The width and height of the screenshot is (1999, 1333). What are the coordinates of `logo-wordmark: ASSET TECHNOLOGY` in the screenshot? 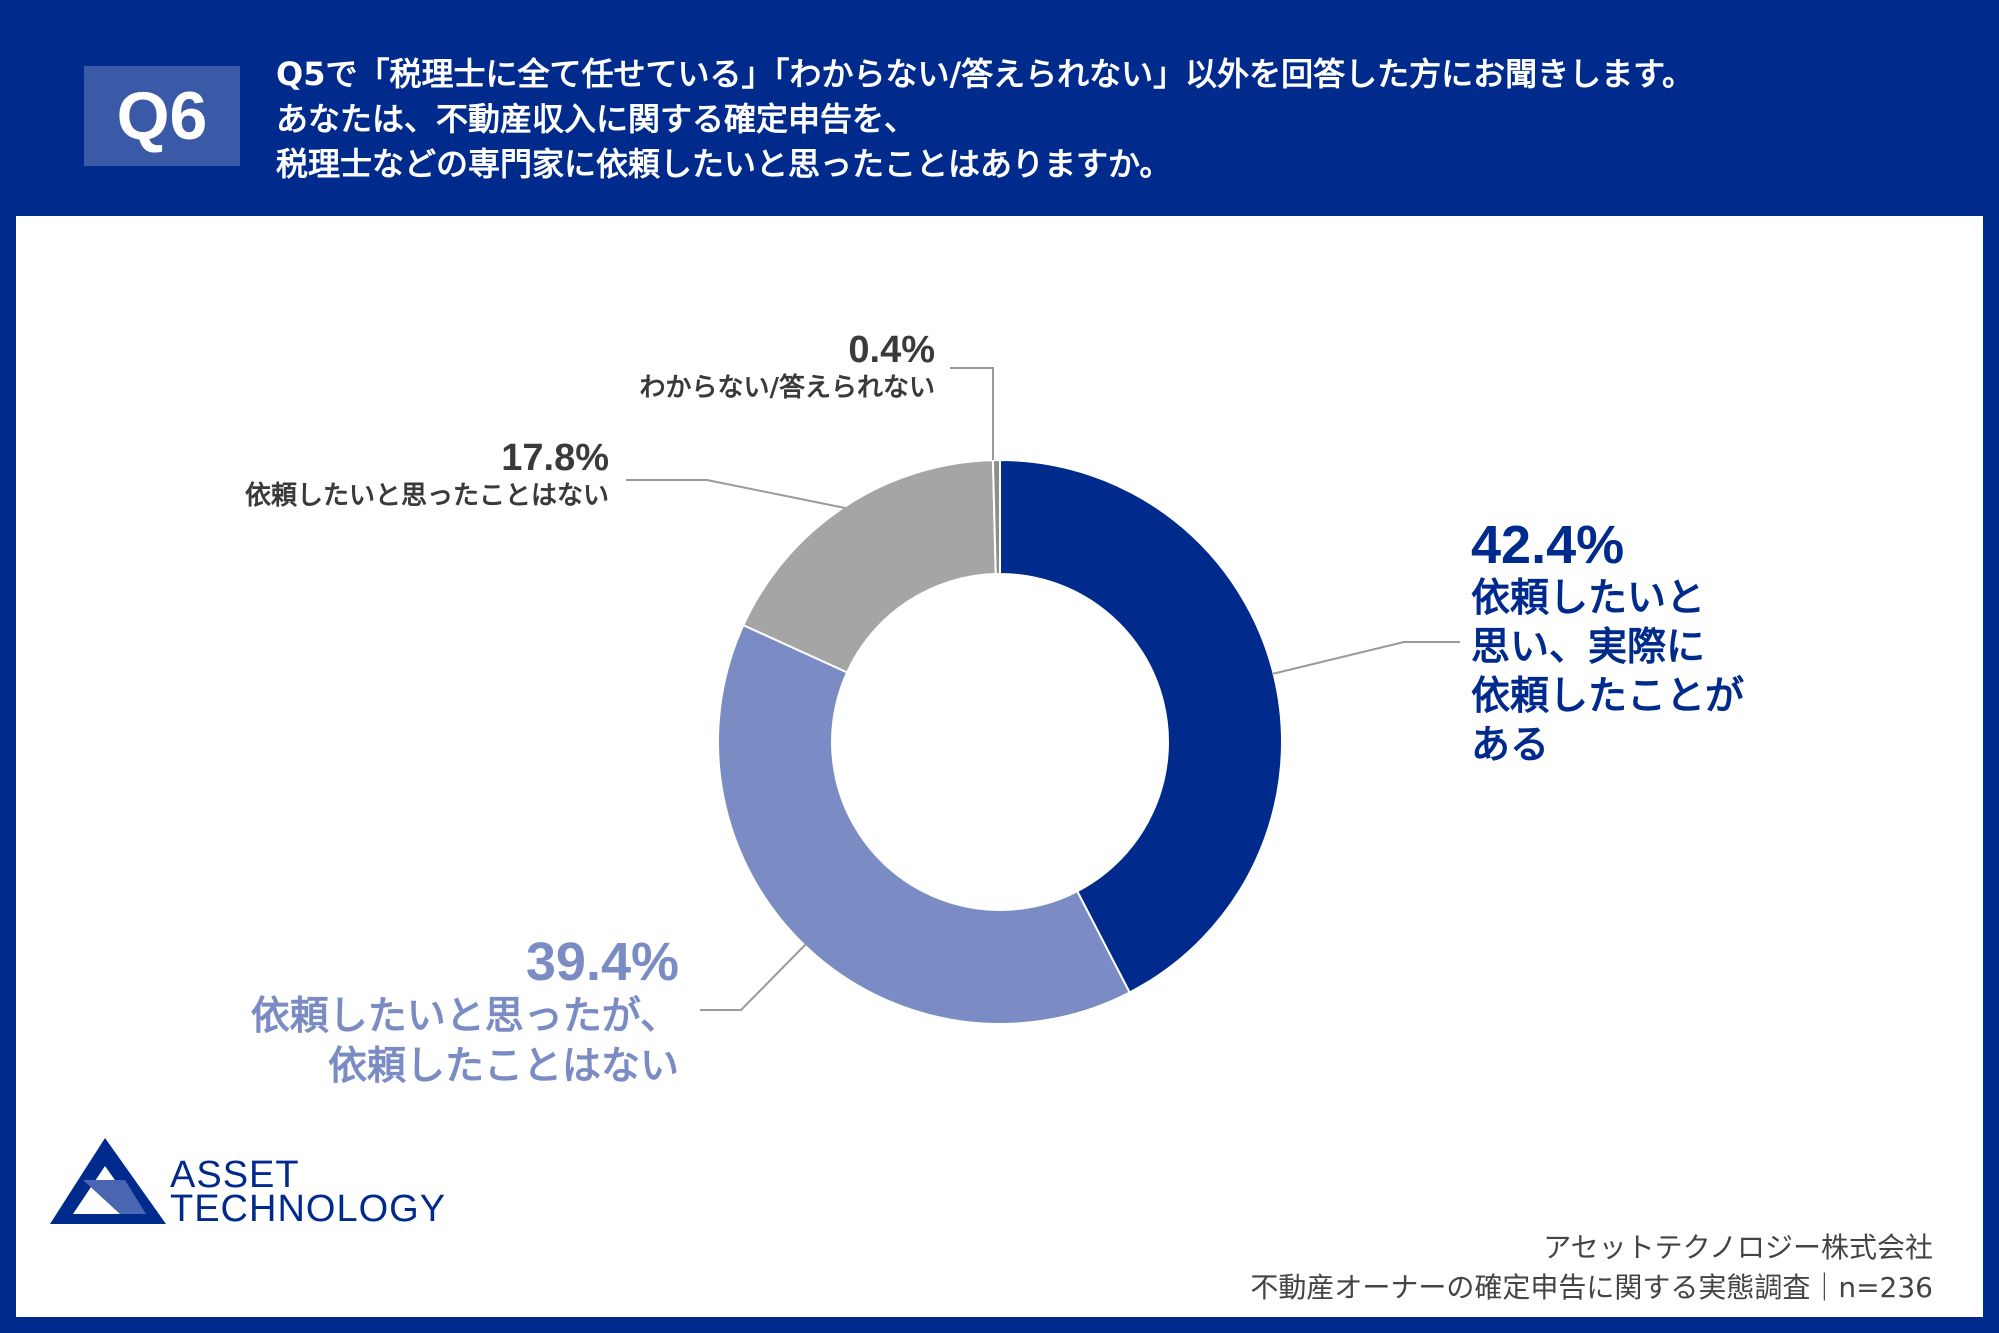 It's located at (308, 1192).